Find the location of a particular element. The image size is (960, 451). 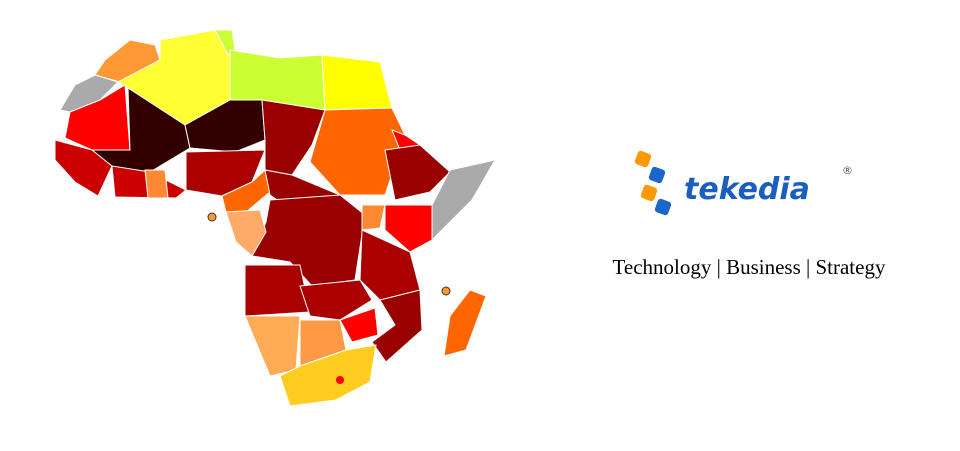

tagline: Technology | Business | Strategy is located at coordinates (749, 267).